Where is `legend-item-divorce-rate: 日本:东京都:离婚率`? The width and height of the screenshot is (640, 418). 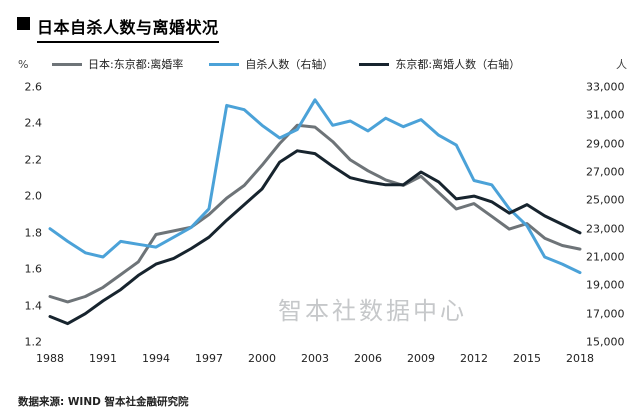 legend-item-divorce-rate: 日本:东京都:离婚率 is located at coordinates (117, 64).